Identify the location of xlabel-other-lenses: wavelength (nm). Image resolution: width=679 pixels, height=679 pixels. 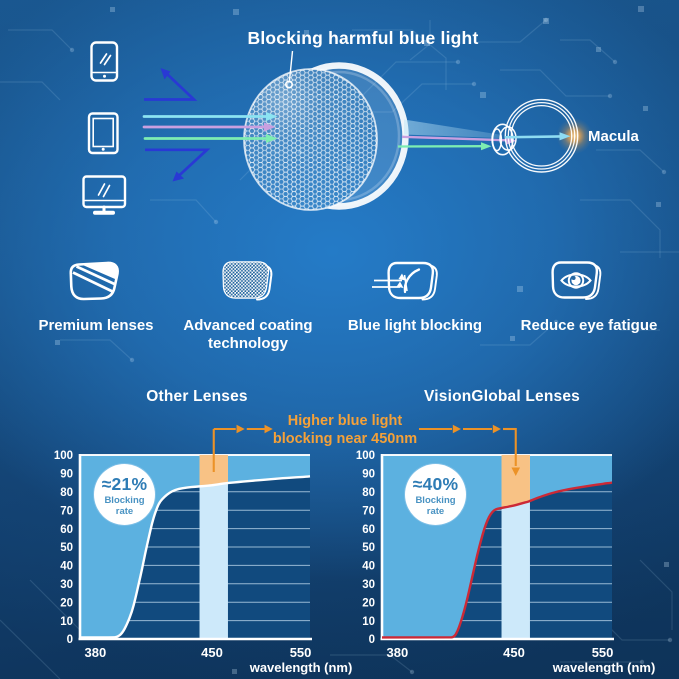
(301, 667).